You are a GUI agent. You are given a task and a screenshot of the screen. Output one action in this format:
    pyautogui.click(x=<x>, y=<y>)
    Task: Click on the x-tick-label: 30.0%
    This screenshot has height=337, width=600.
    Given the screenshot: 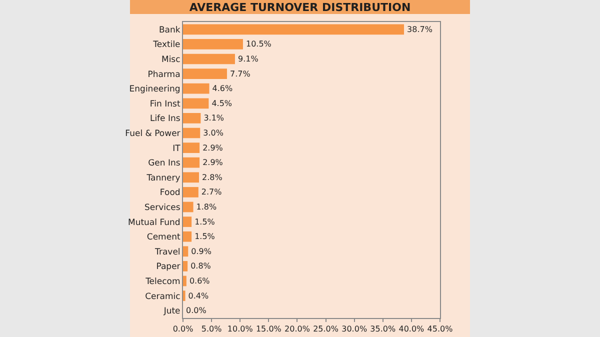 What is the action you would take?
    pyautogui.click(x=355, y=329)
    